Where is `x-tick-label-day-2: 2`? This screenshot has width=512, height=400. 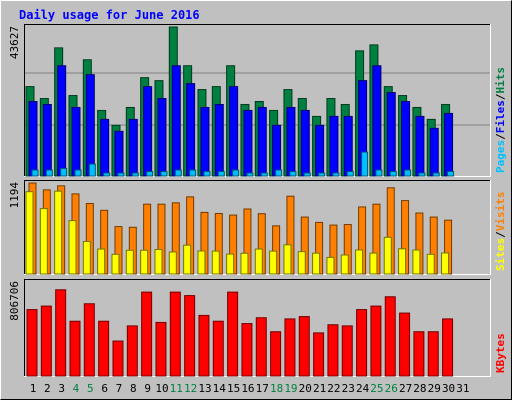 x-tick-label-day-2: 2 is located at coordinates (47, 388).